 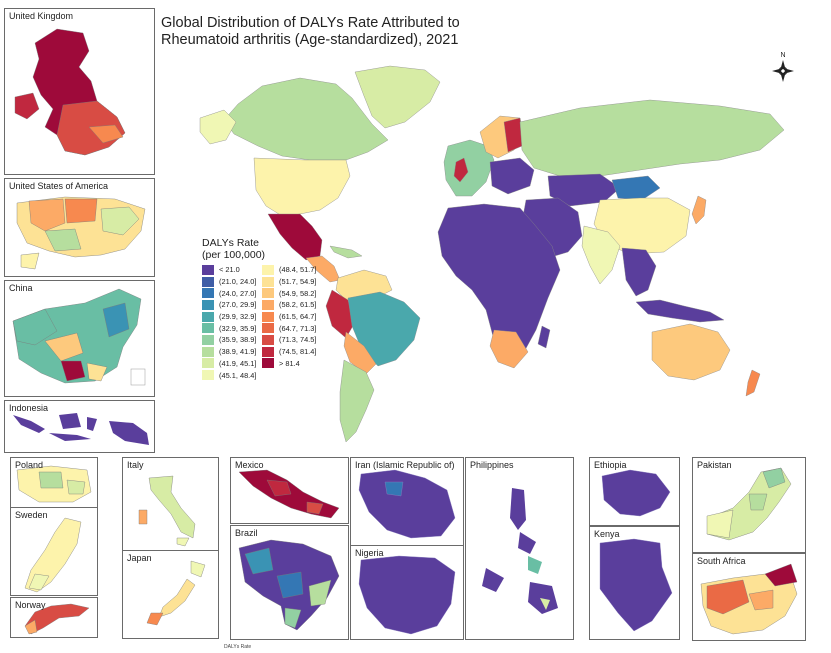 What do you see at coordinates (783, 67) in the screenshot?
I see `north-arrow-icon: N` at bounding box center [783, 67].